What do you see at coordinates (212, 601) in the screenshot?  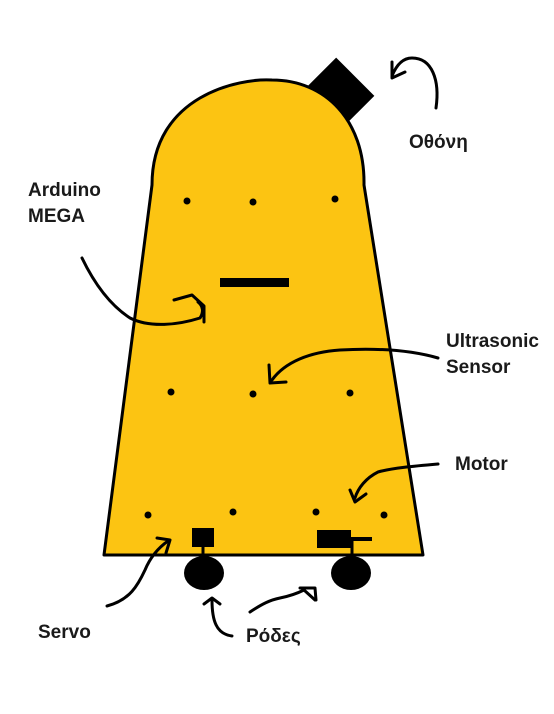 I see `wheels-arrowhead` at bounding box center [212, 601].